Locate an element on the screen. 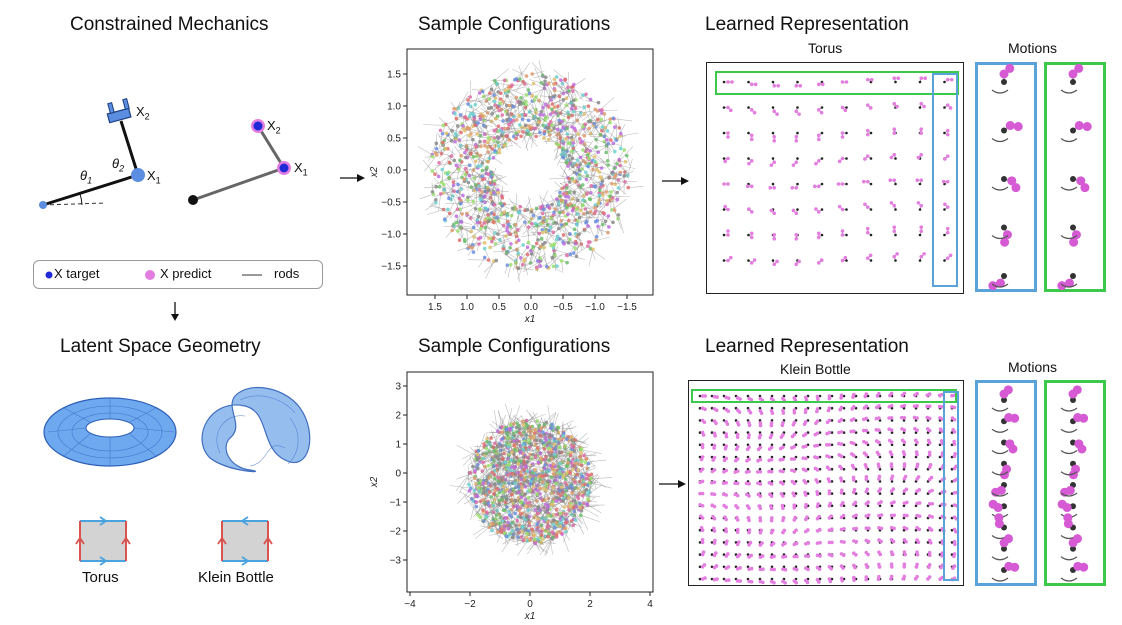 The image size is (1122, 625). predict-marker-icon is located at coordinates (150, 275).